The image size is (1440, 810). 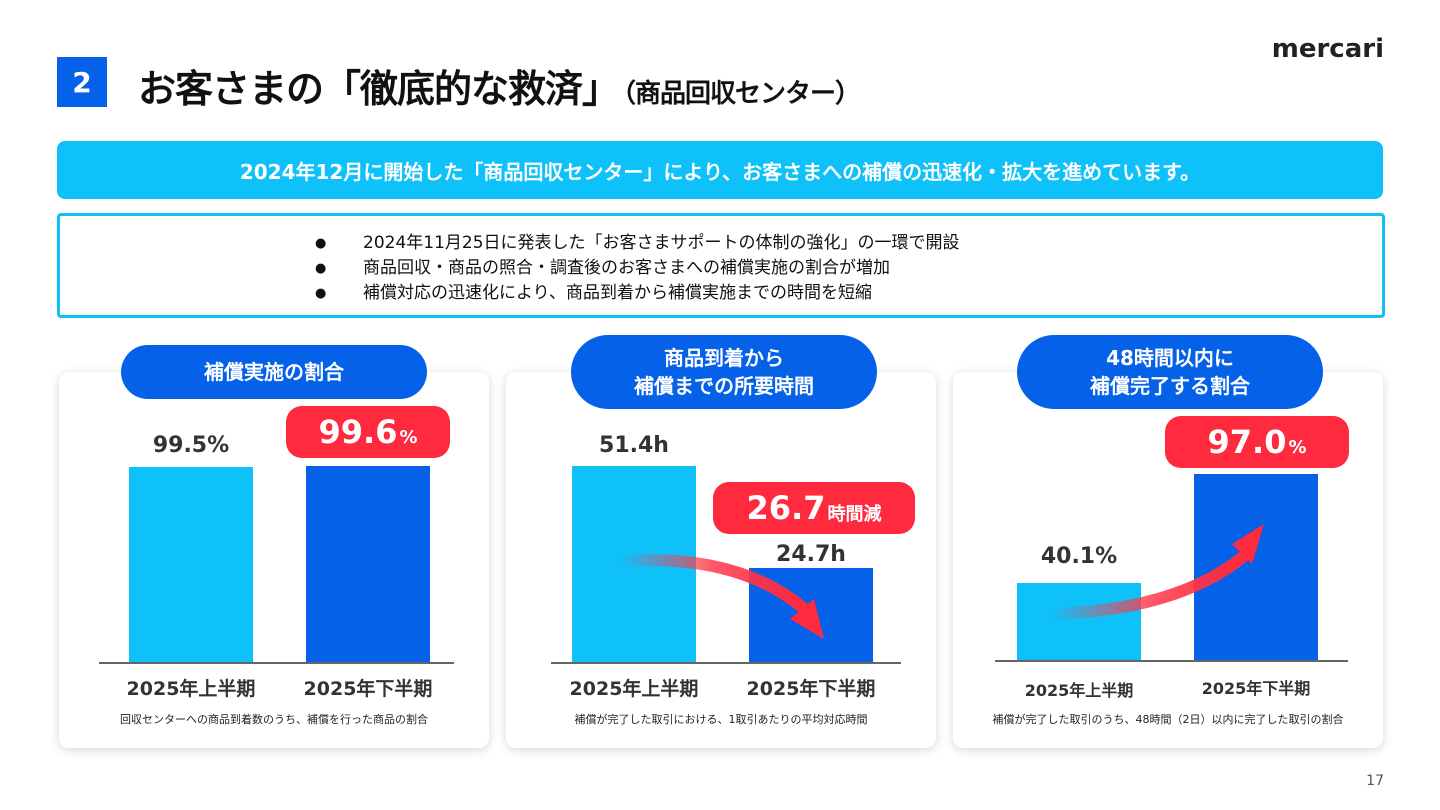 I want to click on value-label-h1: 40.1%, so click(x=1079, y=556).